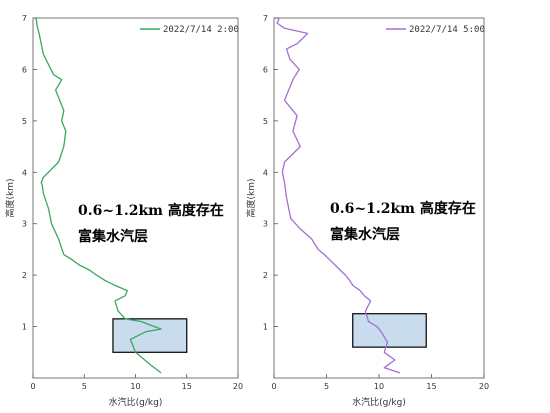  Describe the element at coordinates (447, 30) in the screenshot. I see `legend-label: 2022/7/14 5:00` at that location.